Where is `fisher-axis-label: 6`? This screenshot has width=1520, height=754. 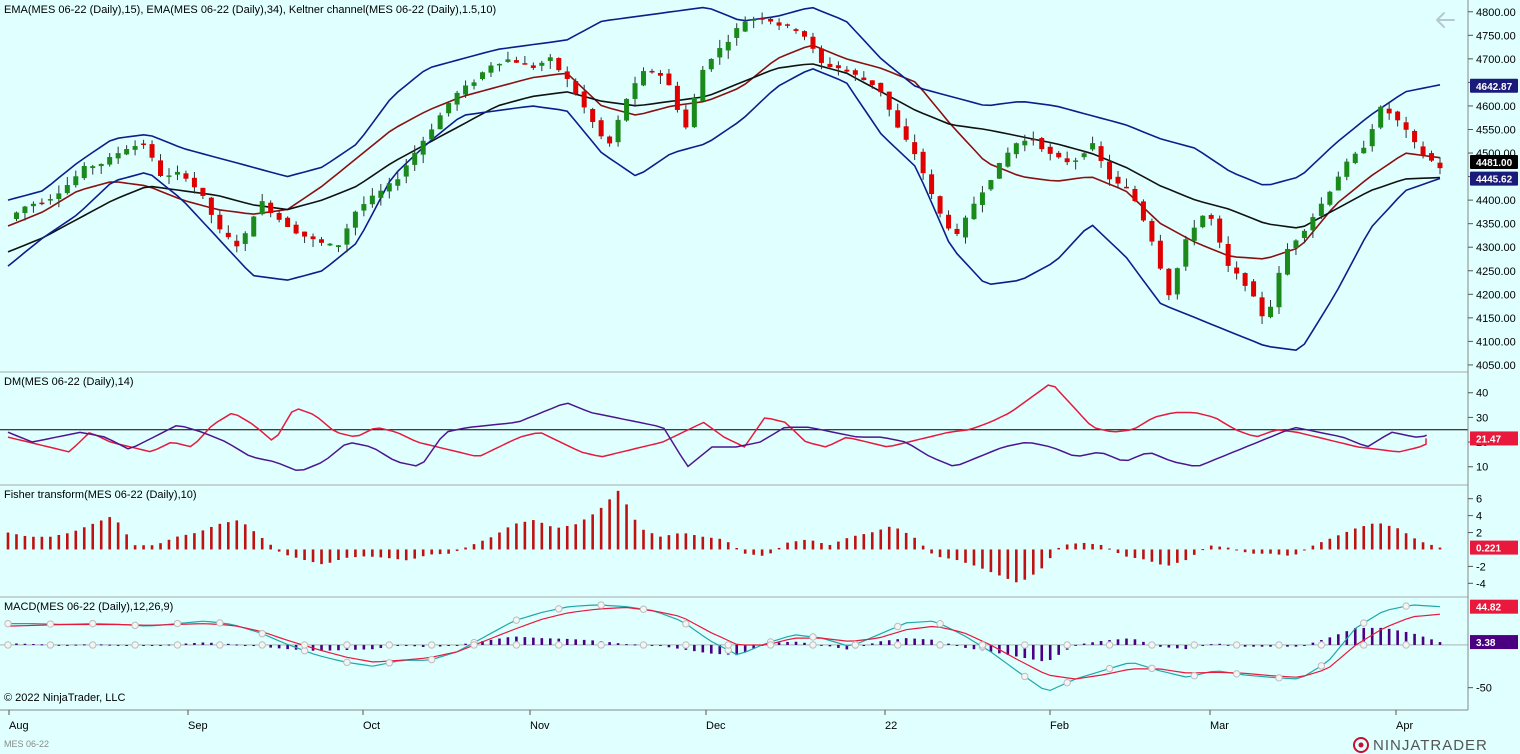 fisher-axis-label: 6 is located at coordinates (1479, 500).